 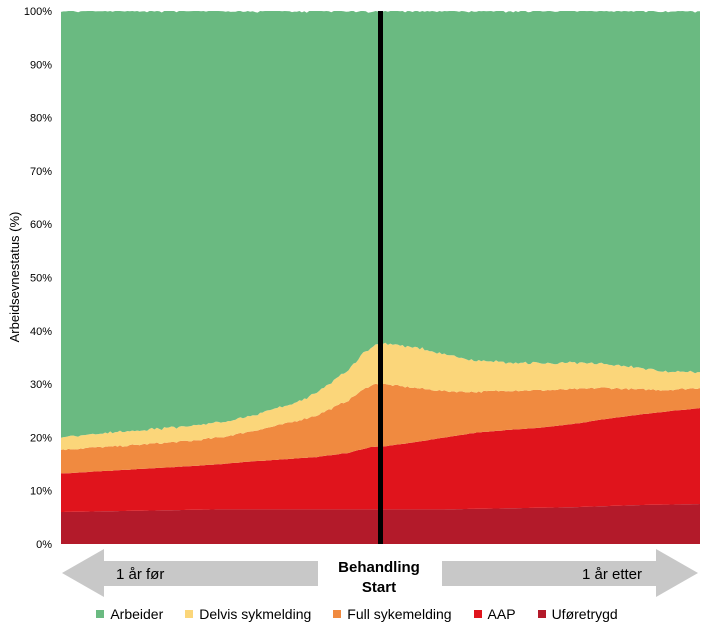 What do you see at coordinates (137, 614) in the screenshot?
I see `legend-label: Arbeider` at bounding box center [137, 614].